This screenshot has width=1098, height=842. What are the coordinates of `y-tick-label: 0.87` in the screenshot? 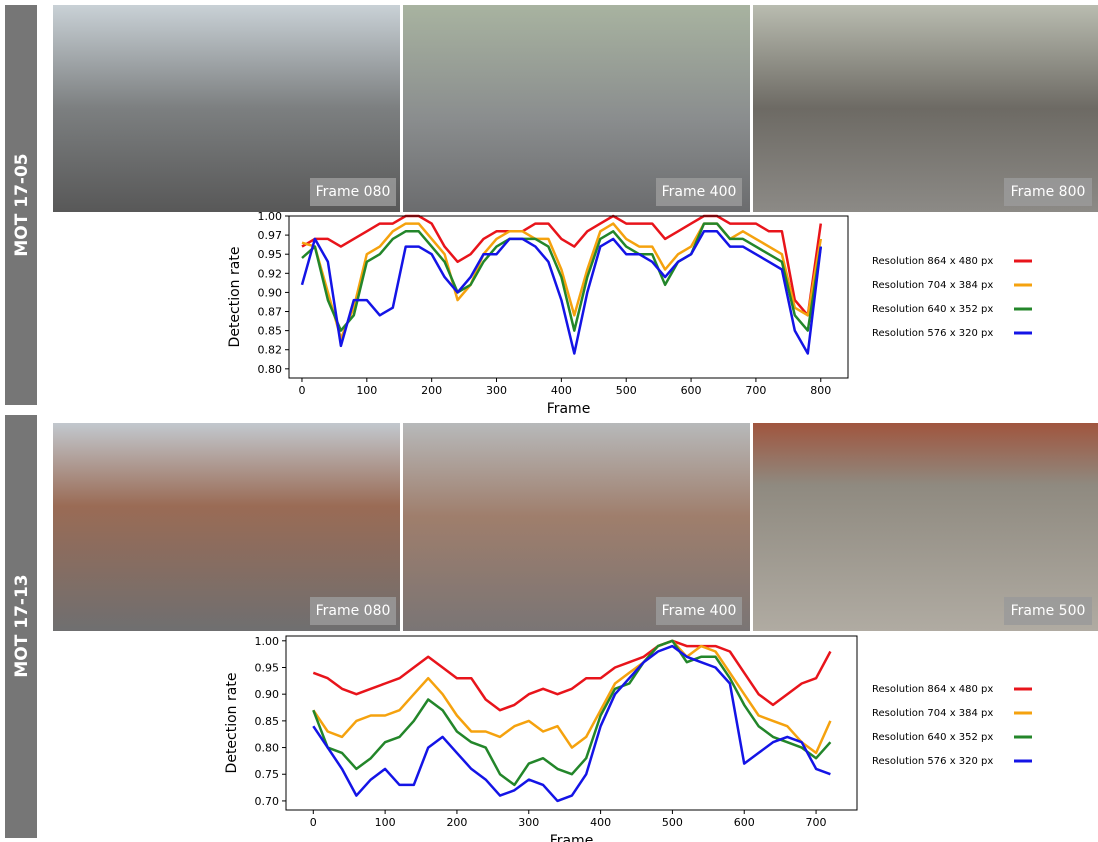 It's located at (270, 312).